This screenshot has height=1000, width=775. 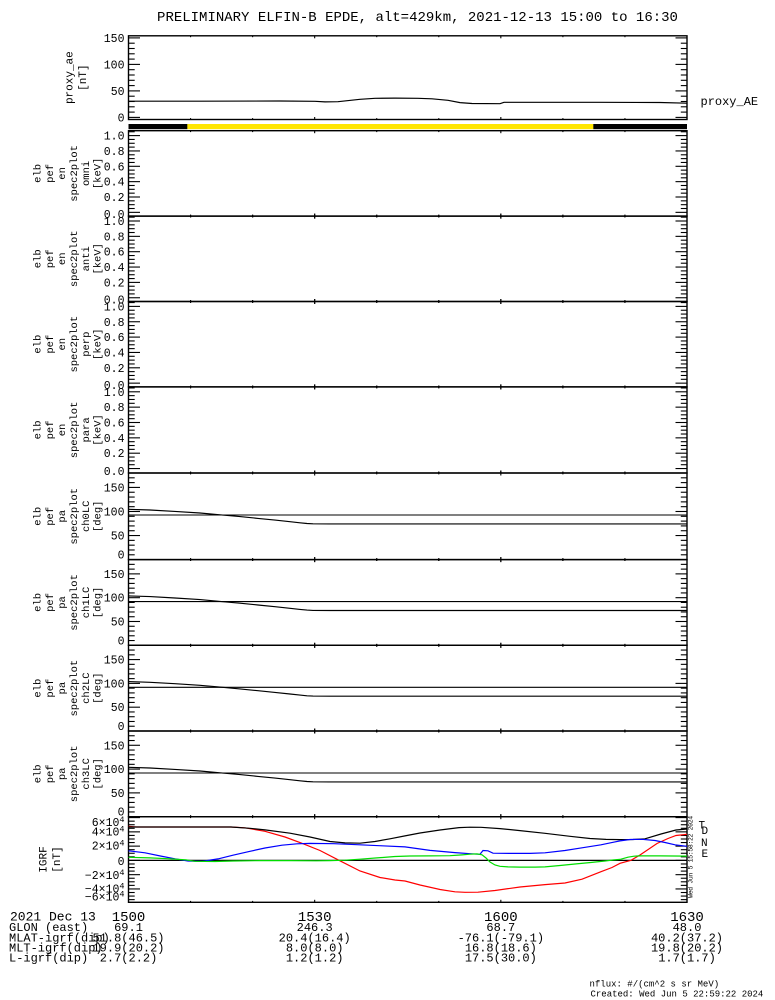 I want to click on svg-text: 2.7(2.2), so click(x=129, y=959).